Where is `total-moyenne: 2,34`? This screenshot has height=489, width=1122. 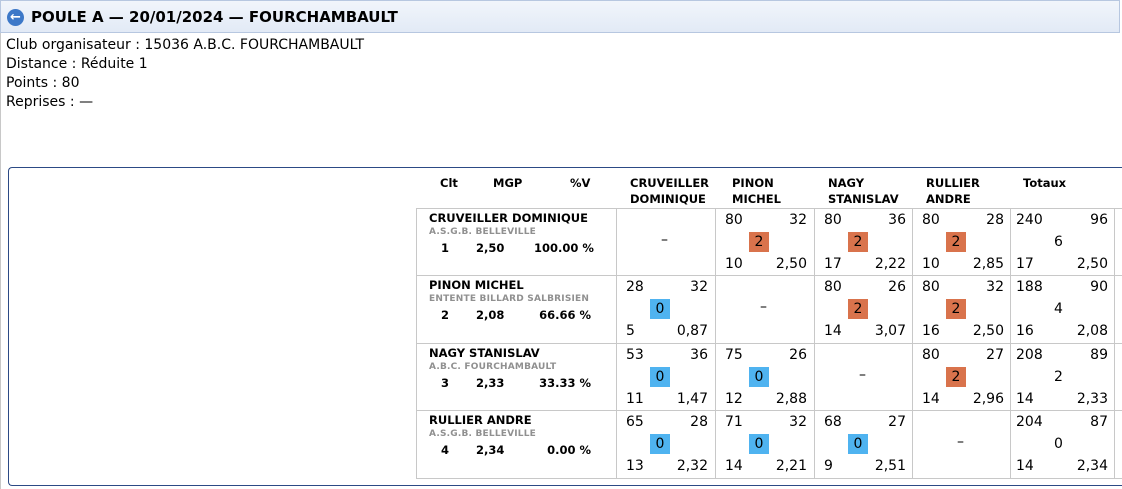
total-moyenne: 2,34 is located at coordinates (1092, 466).